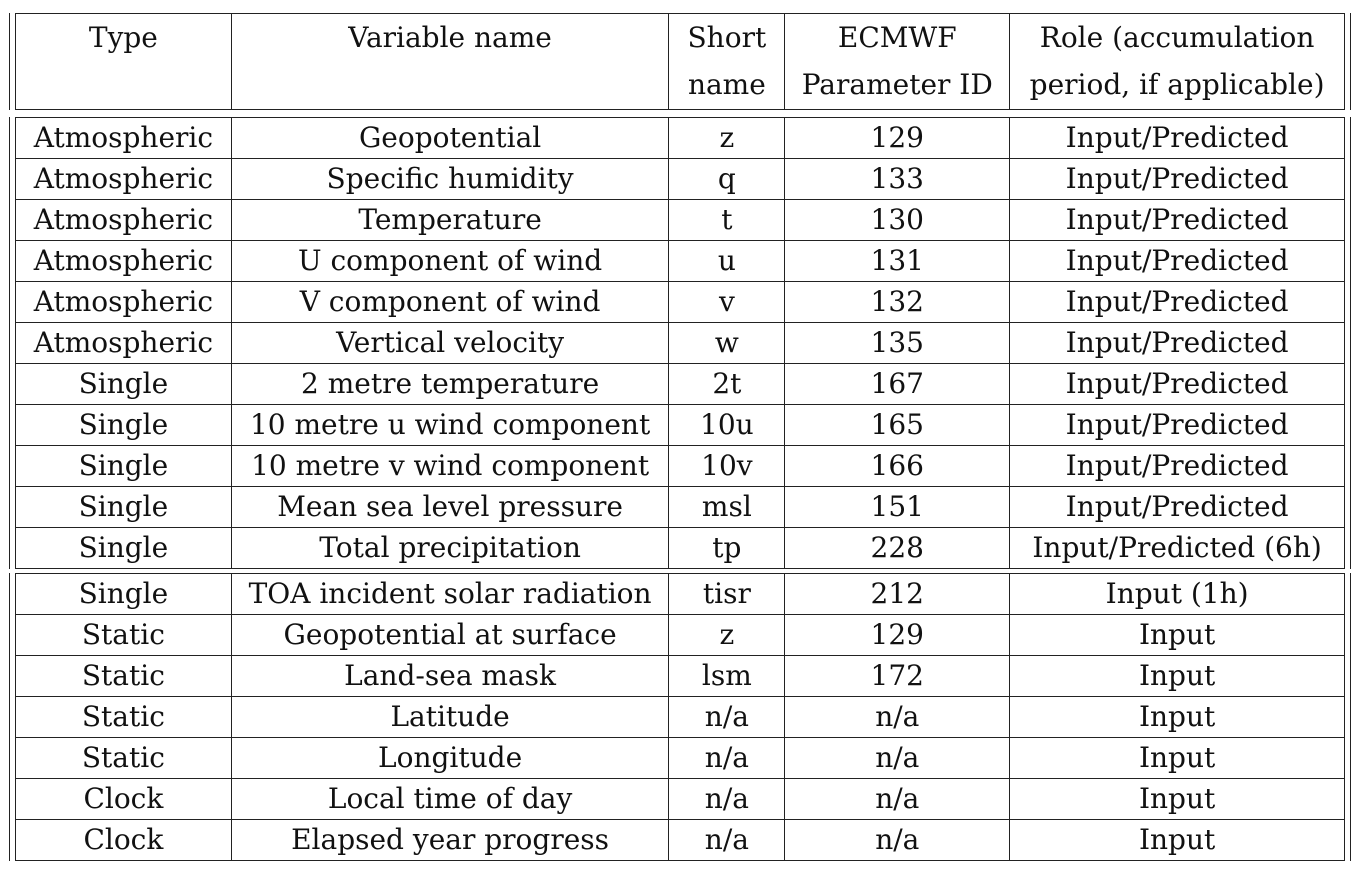 The width and height of the screenshot is (1362, 878). What do you see at coordinates (450, 220) in the screenshot?
I see `variable-name-cell: Temperature` at bounding box center [450, 220].